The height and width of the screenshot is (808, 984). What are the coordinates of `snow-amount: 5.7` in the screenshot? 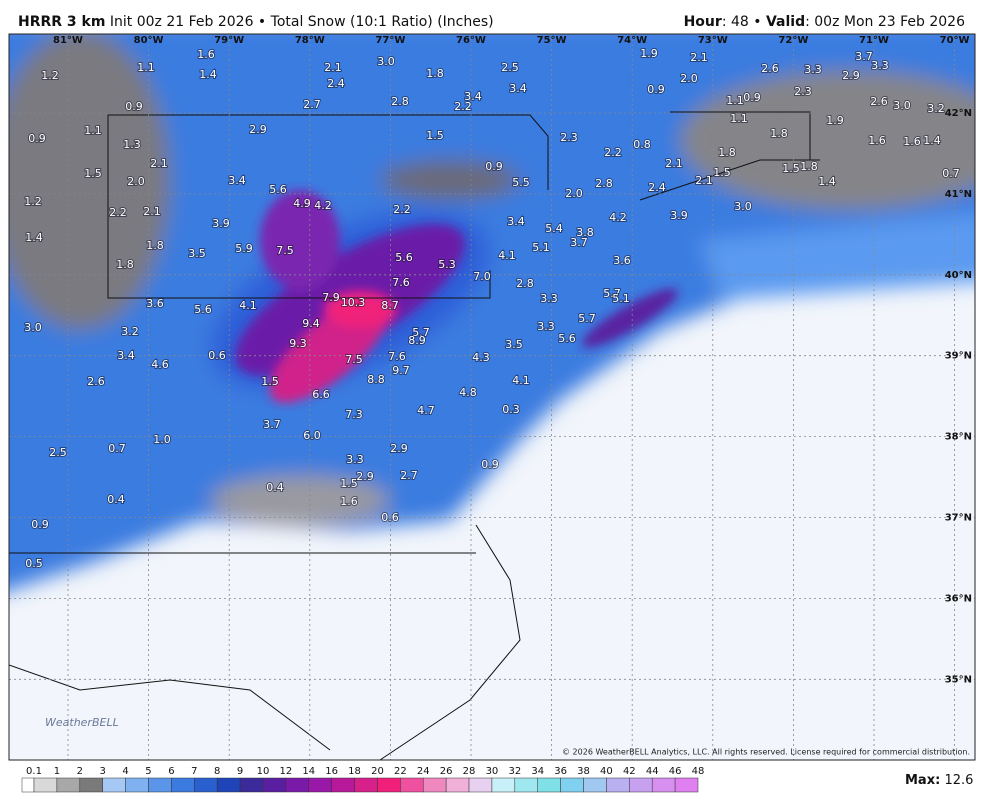 It's located at (421, 332).